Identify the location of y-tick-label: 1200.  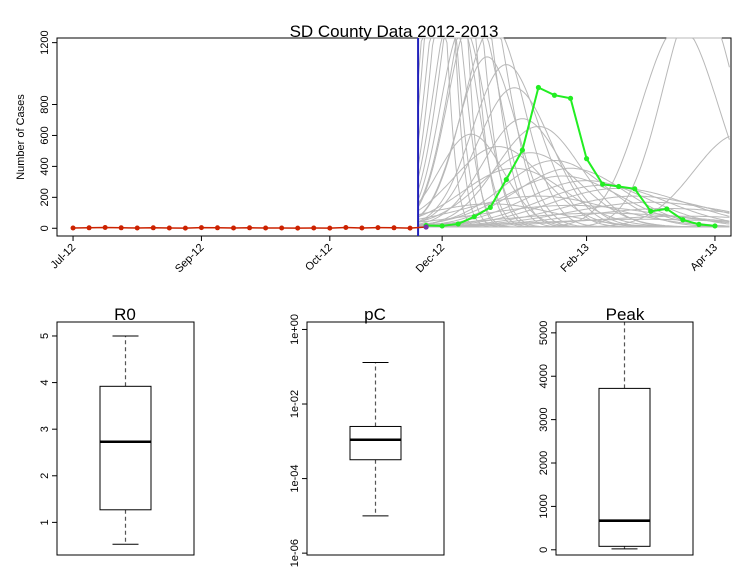
(45, 42).